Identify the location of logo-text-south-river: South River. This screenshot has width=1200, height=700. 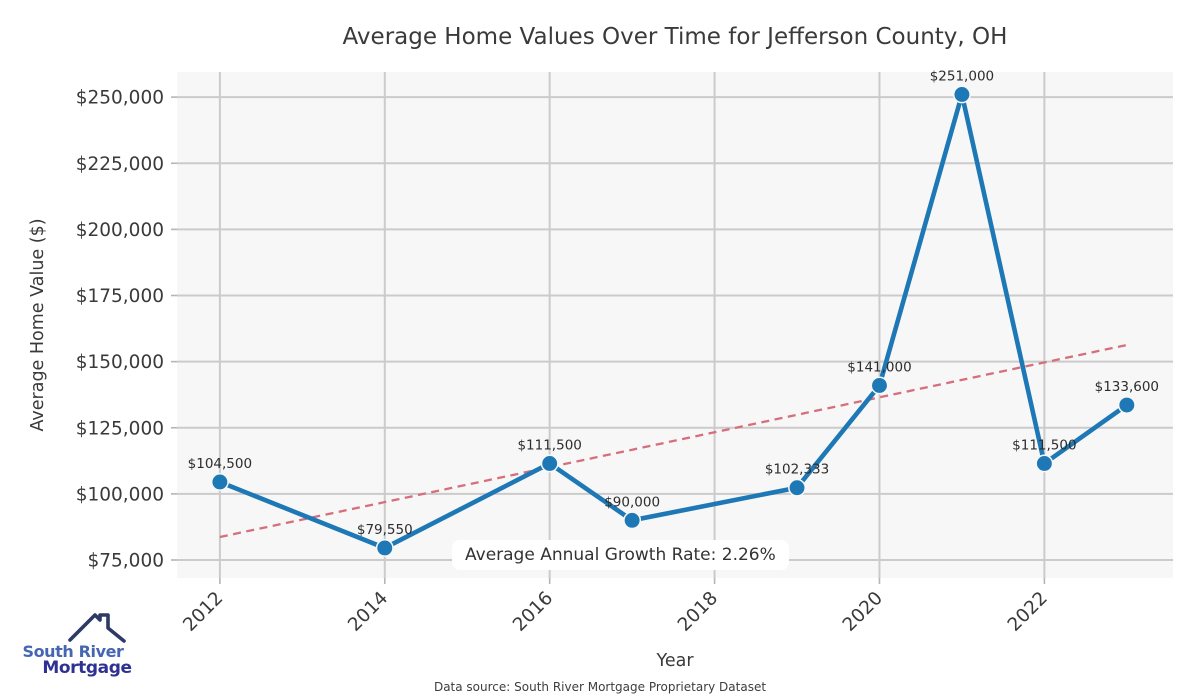
(73, 651).